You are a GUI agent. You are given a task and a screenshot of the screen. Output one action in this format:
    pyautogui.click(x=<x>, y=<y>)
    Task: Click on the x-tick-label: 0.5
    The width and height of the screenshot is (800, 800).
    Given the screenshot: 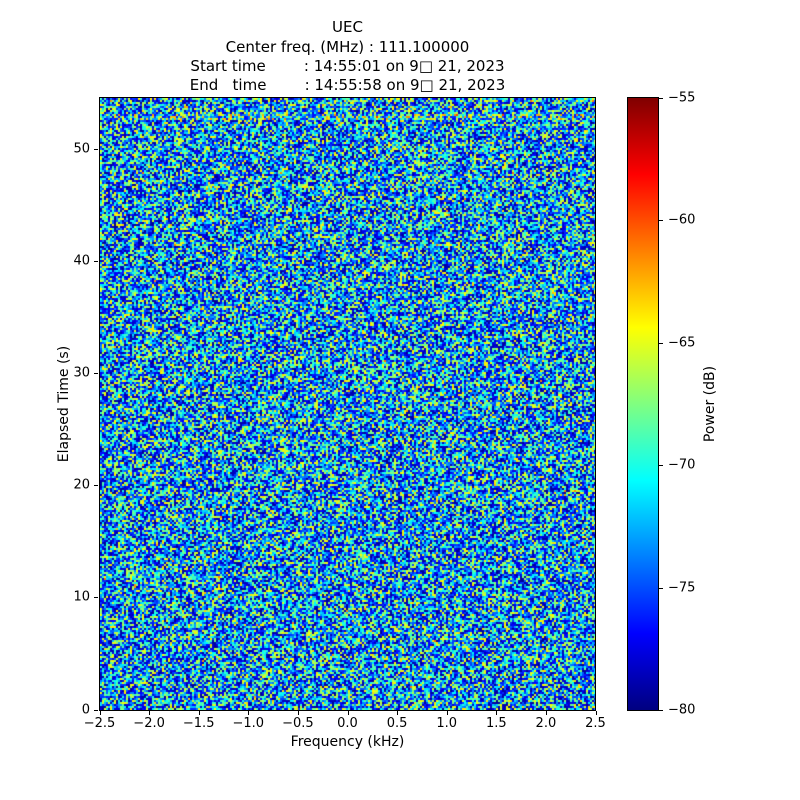 What is the action you would take?
    pyautogui.click(x=397, y=723)
    